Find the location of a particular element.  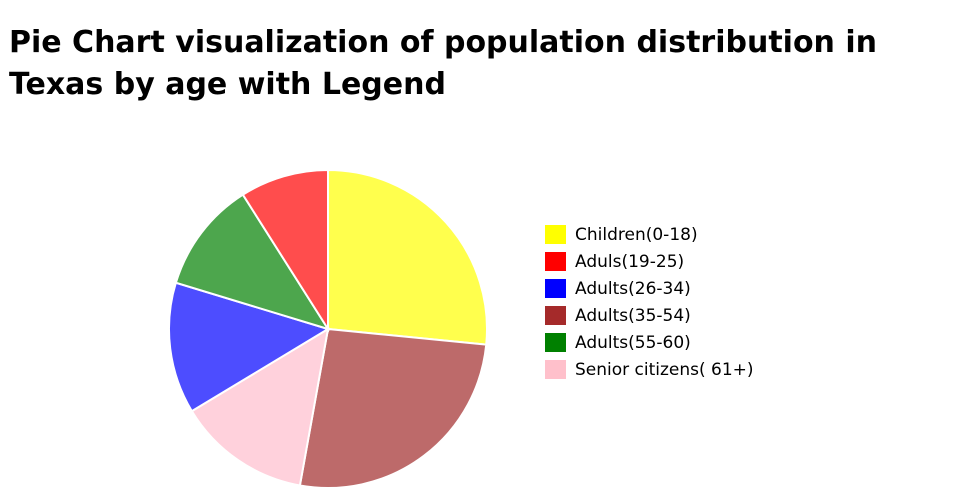

legend-item: Aduls(19-25) is located at coordinates (649, 261).